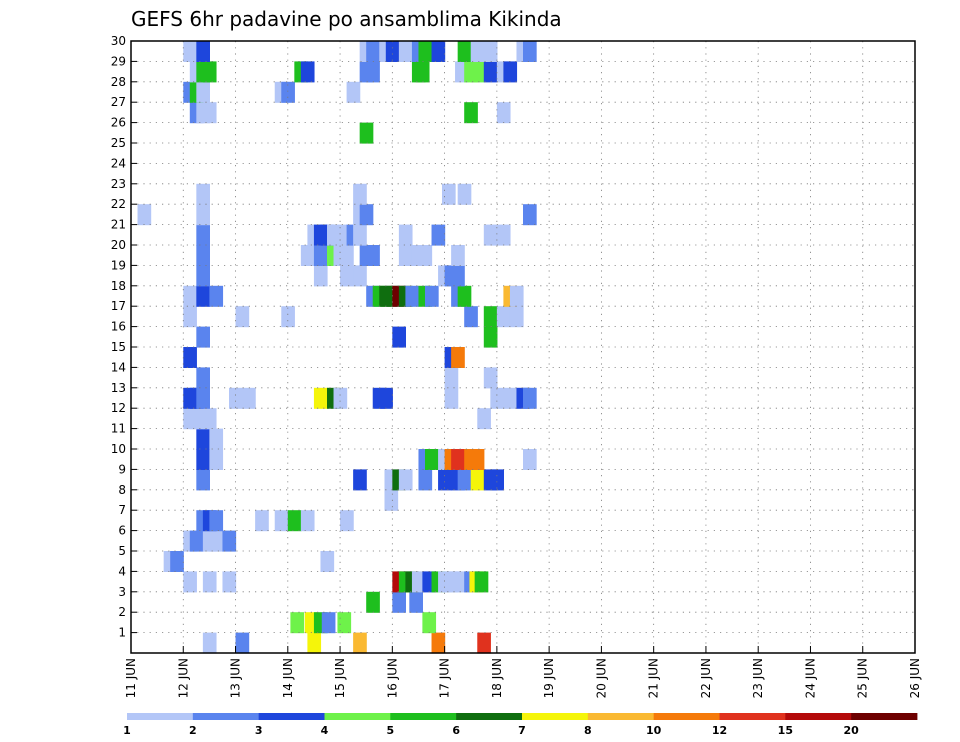 Image resolution: width=960 pixels, height=742 pixels. What do you see at coordinates (346, 19) in the screenshot?
I see `chart-title: GEFS 6hr padavine po ansamblima Kikinda` at bounding box center [346, 19].